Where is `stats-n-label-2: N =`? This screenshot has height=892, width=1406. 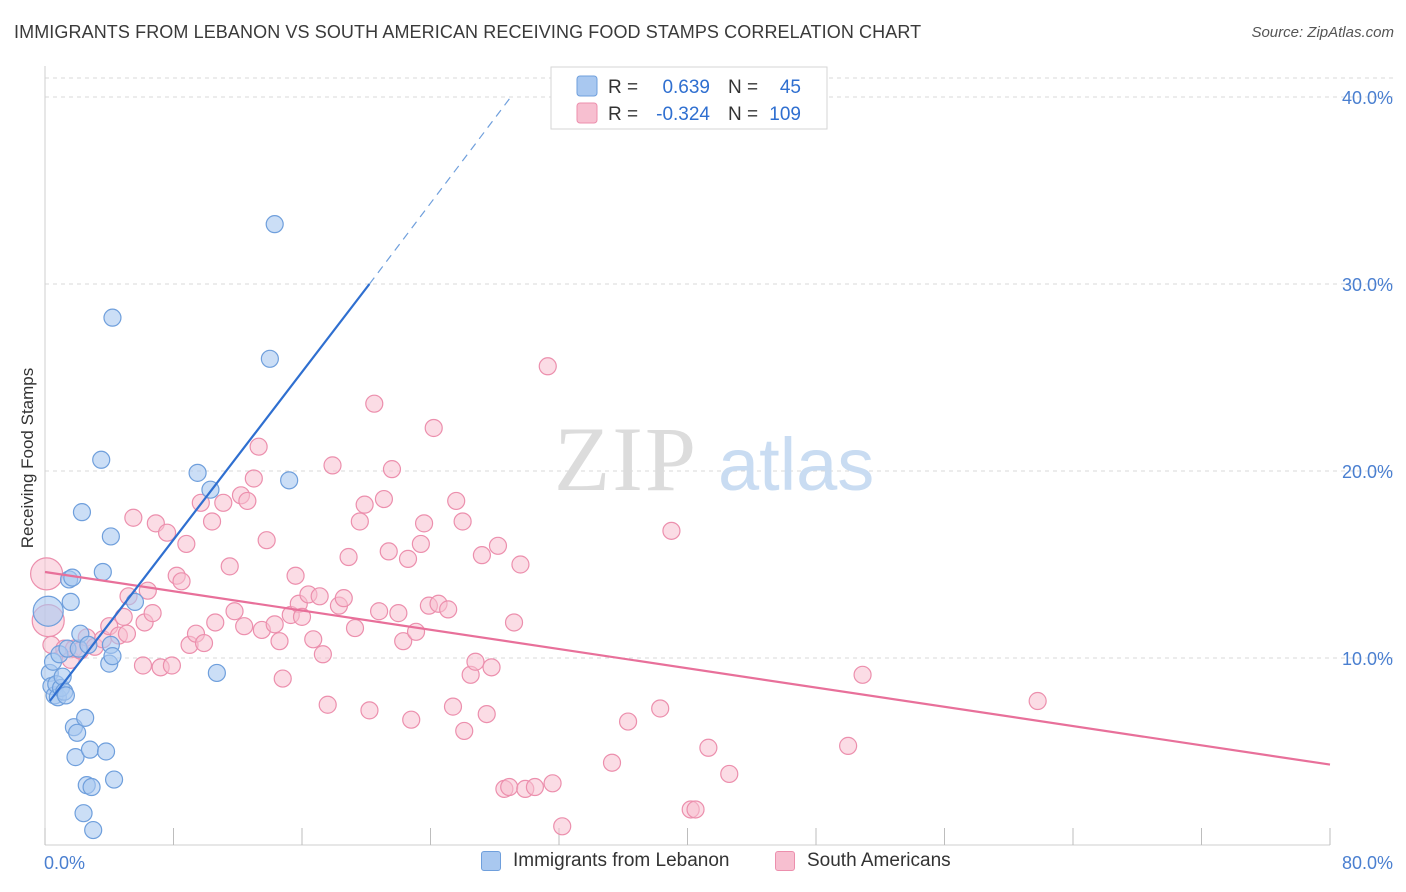
stats-n-label-2: N = is located at coordinates (743, 114).